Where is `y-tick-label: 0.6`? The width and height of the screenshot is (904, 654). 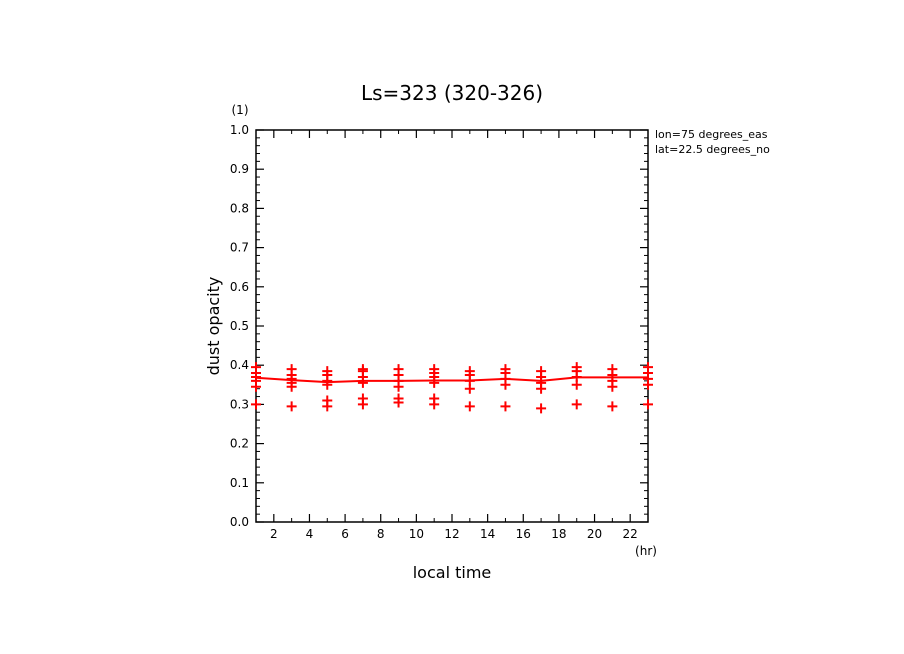 y-tick-label: 0.6 is located at coordinates (239, 287).